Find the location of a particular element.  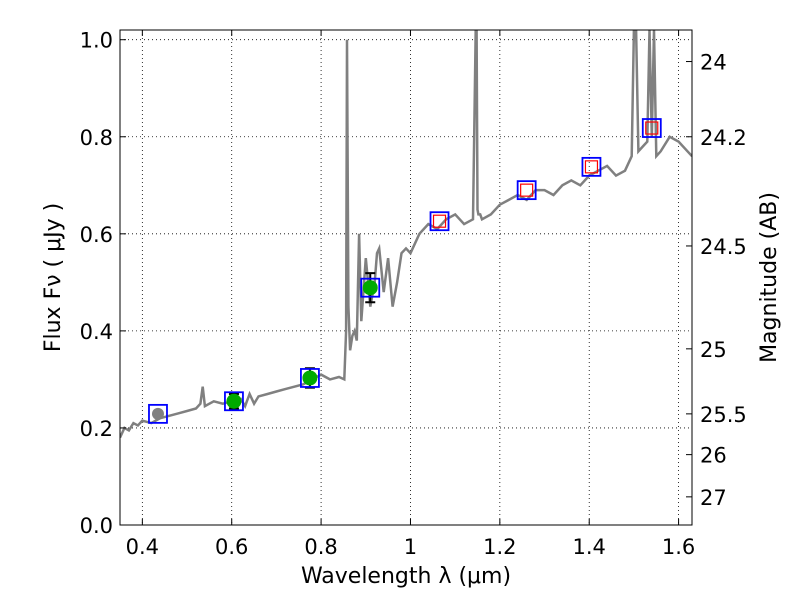

y-axis-label: Flux Fν ( μJy ) is located at coordinates (53, 277).